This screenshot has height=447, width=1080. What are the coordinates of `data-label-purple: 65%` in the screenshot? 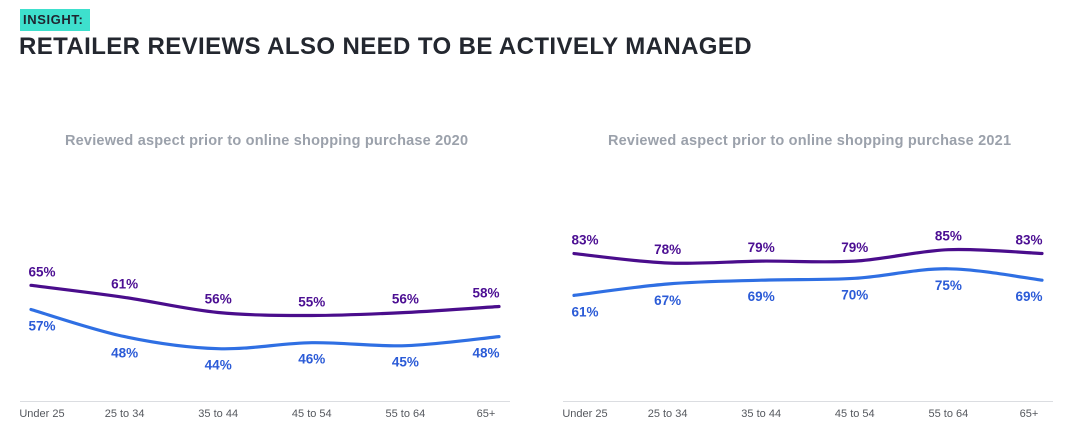 It's located at (41, 271).